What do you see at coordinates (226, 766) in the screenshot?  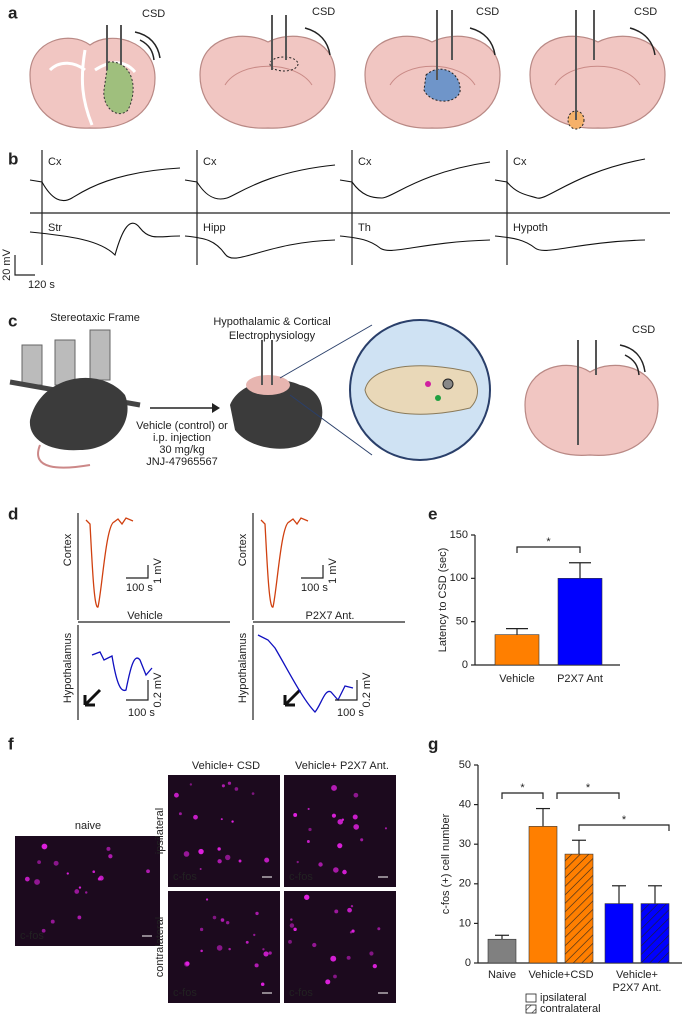 I see `column-label: Vehicle+ CSD` at bounding box center [226, 766].